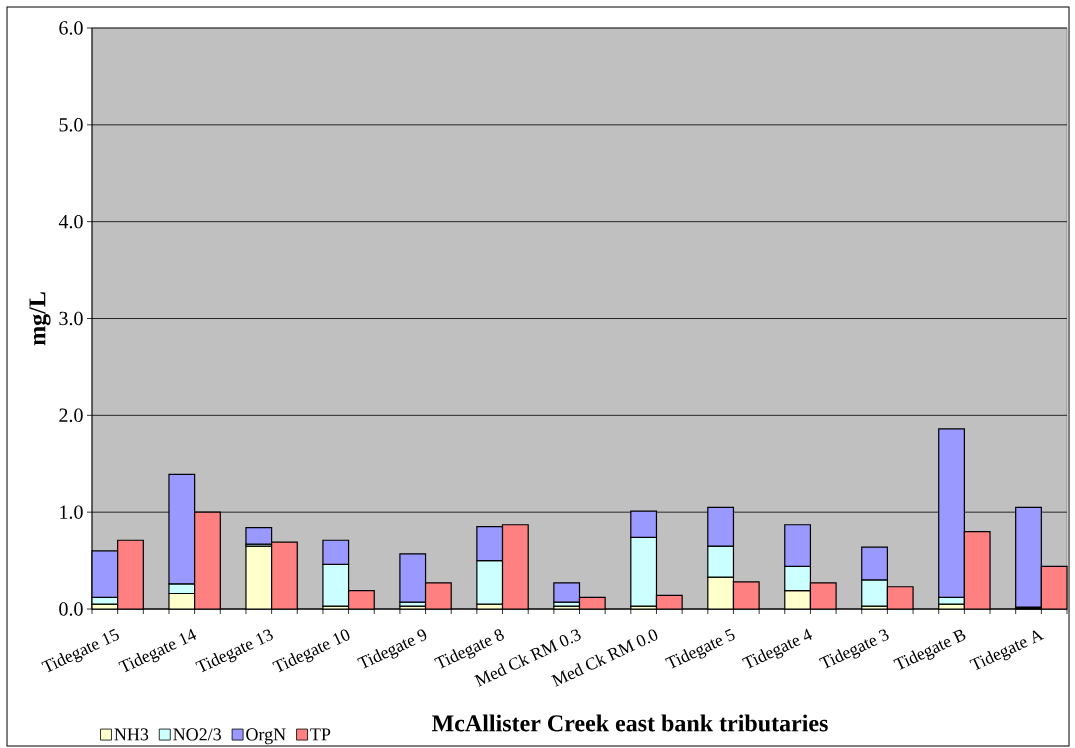  Describe the element at coordinates (71, 415) in the screenshot. I see `y-tick-label: 2.0` at that location.